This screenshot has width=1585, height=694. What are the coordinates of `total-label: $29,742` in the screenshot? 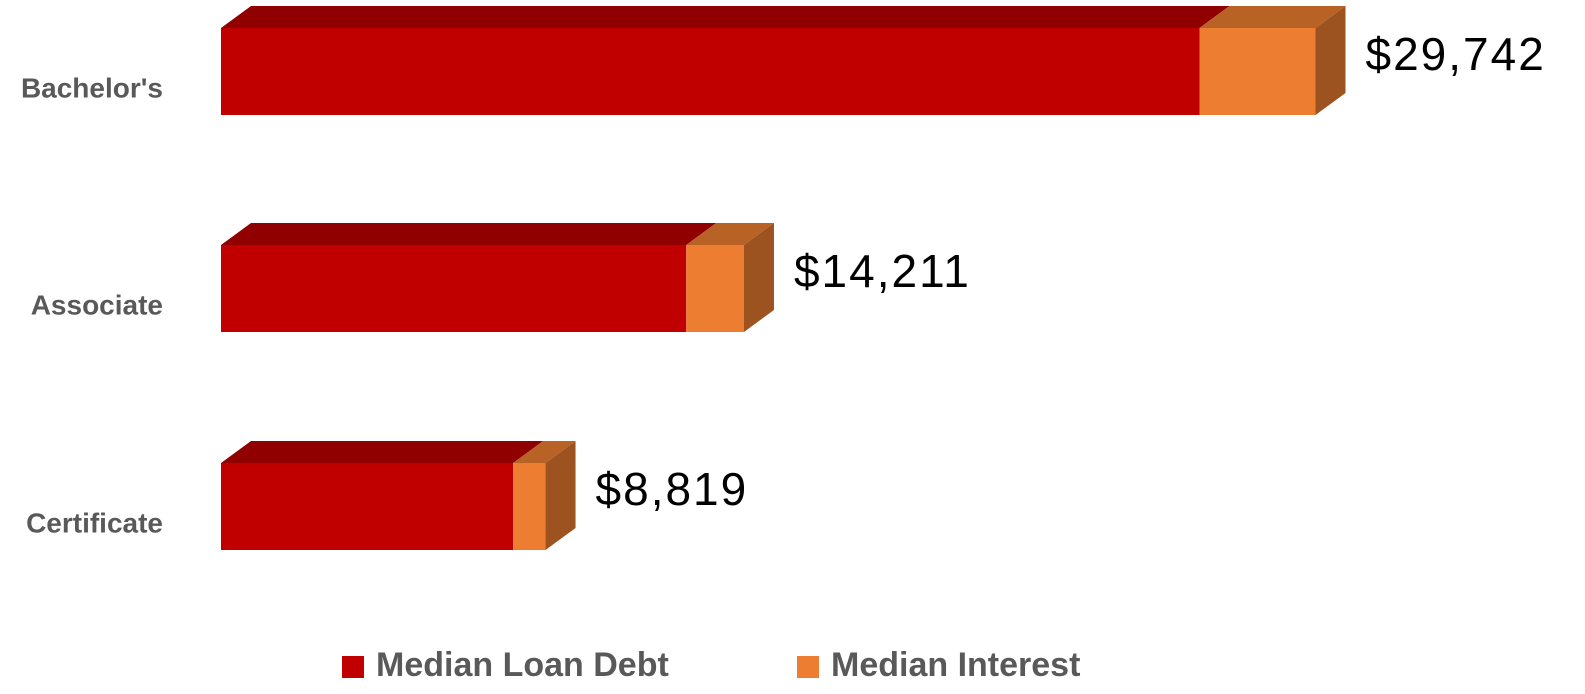 It's located at (1456, 54).